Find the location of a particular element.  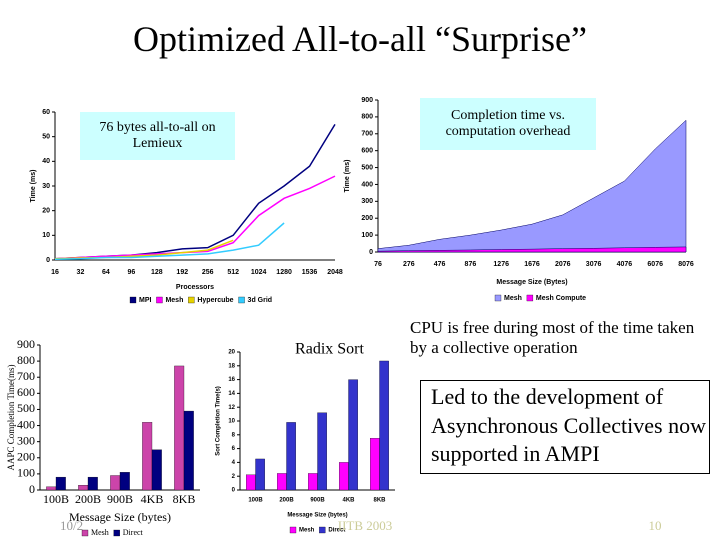

x-tick-label: 16 is located at coordinates (55, 272).